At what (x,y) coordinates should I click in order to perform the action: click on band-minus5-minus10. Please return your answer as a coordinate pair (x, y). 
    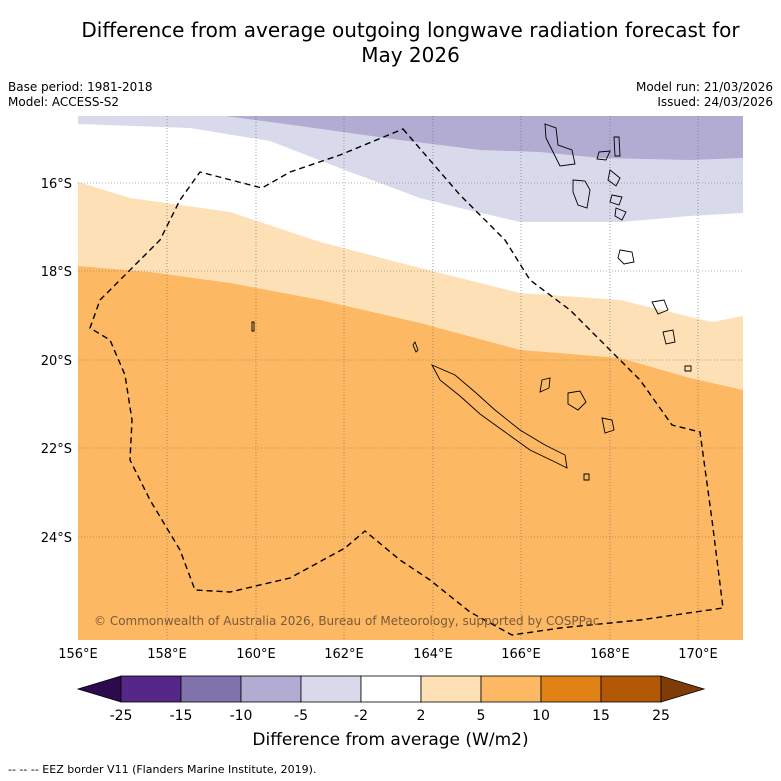
    Looking at the image, I should click on (484, 138).